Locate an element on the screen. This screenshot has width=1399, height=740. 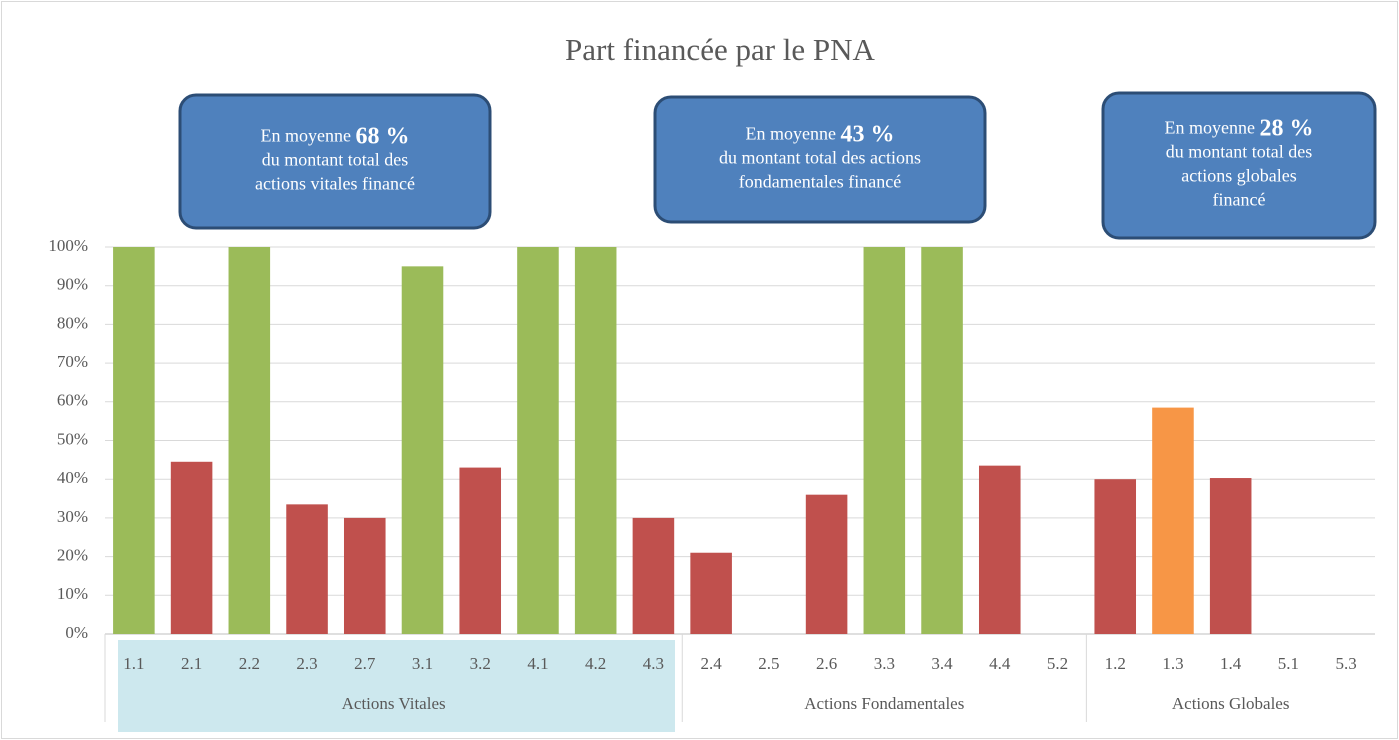
x-tick-label: 1.4 is located at coordinates (1231, 663).